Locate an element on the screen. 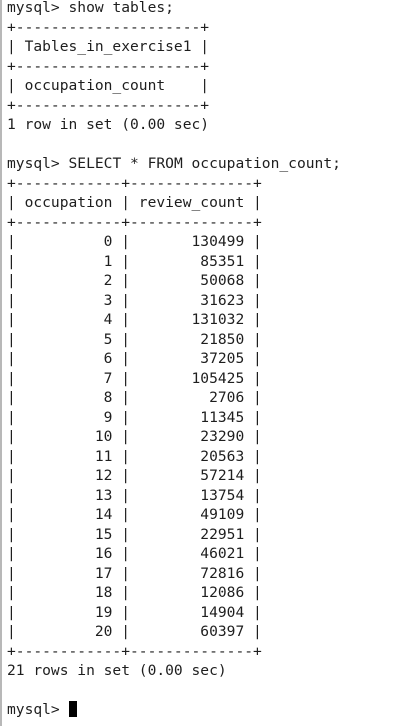  table-header: | Tables_in_exercise1 | is located at coordinates (108, 46).